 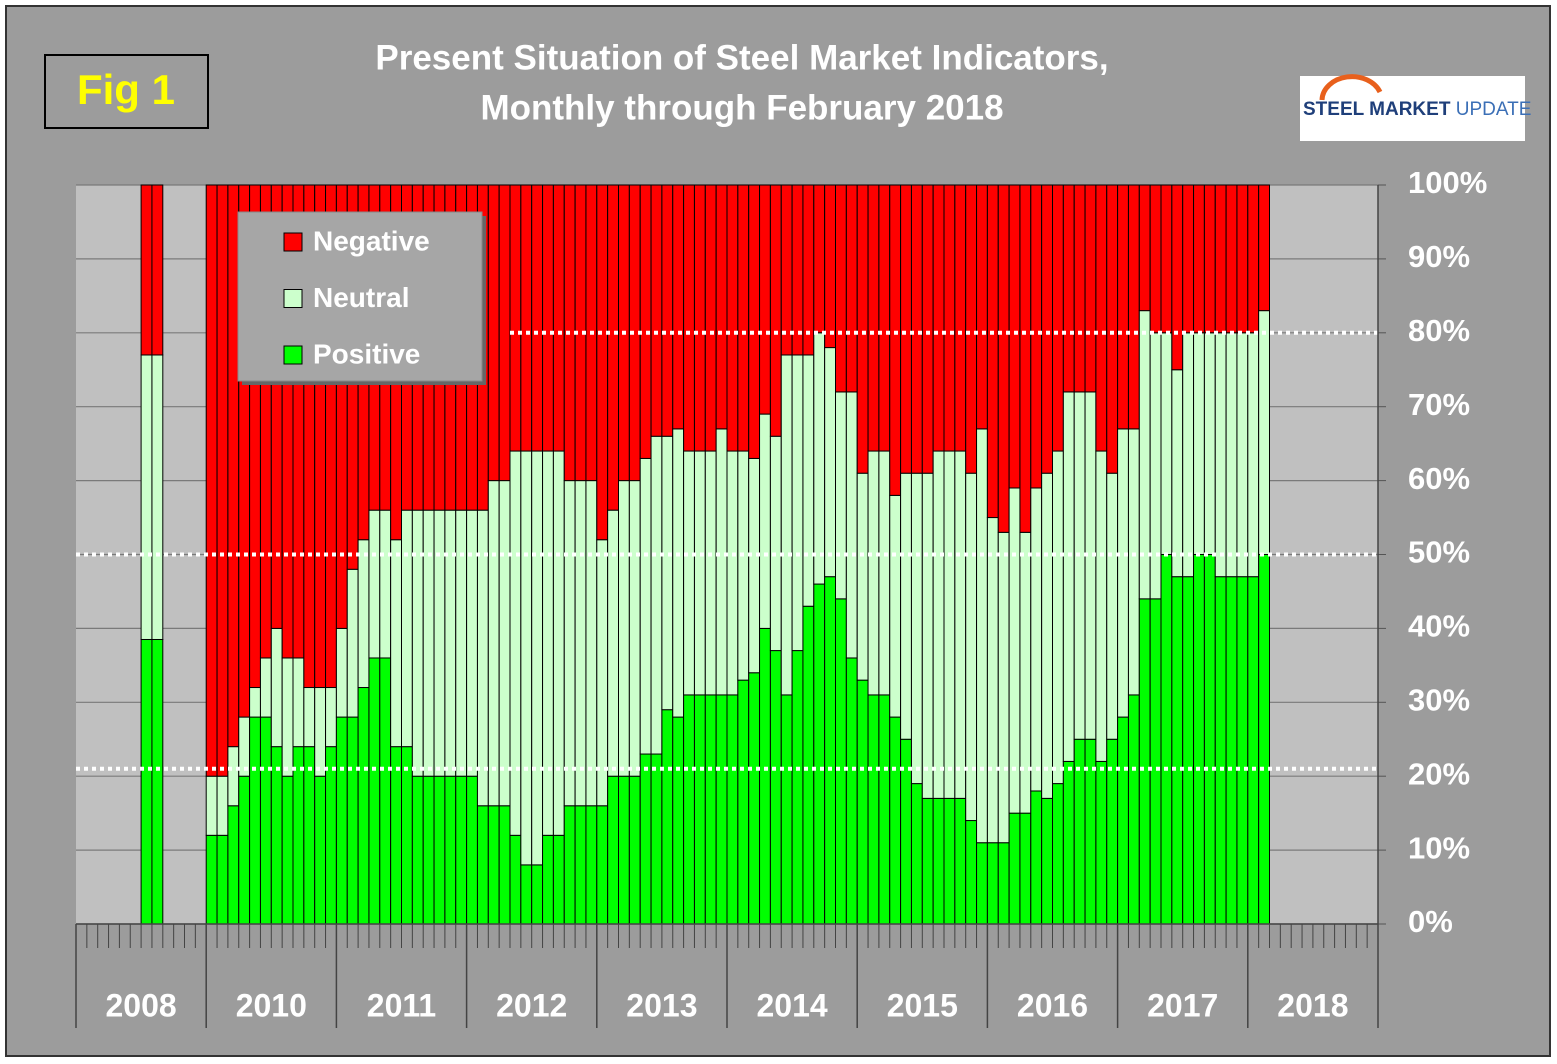 What do you see at coordinates (1439, 552) in the screenshot?
I see `y-tick-label: 50%` at bounding box center [1439, 552].